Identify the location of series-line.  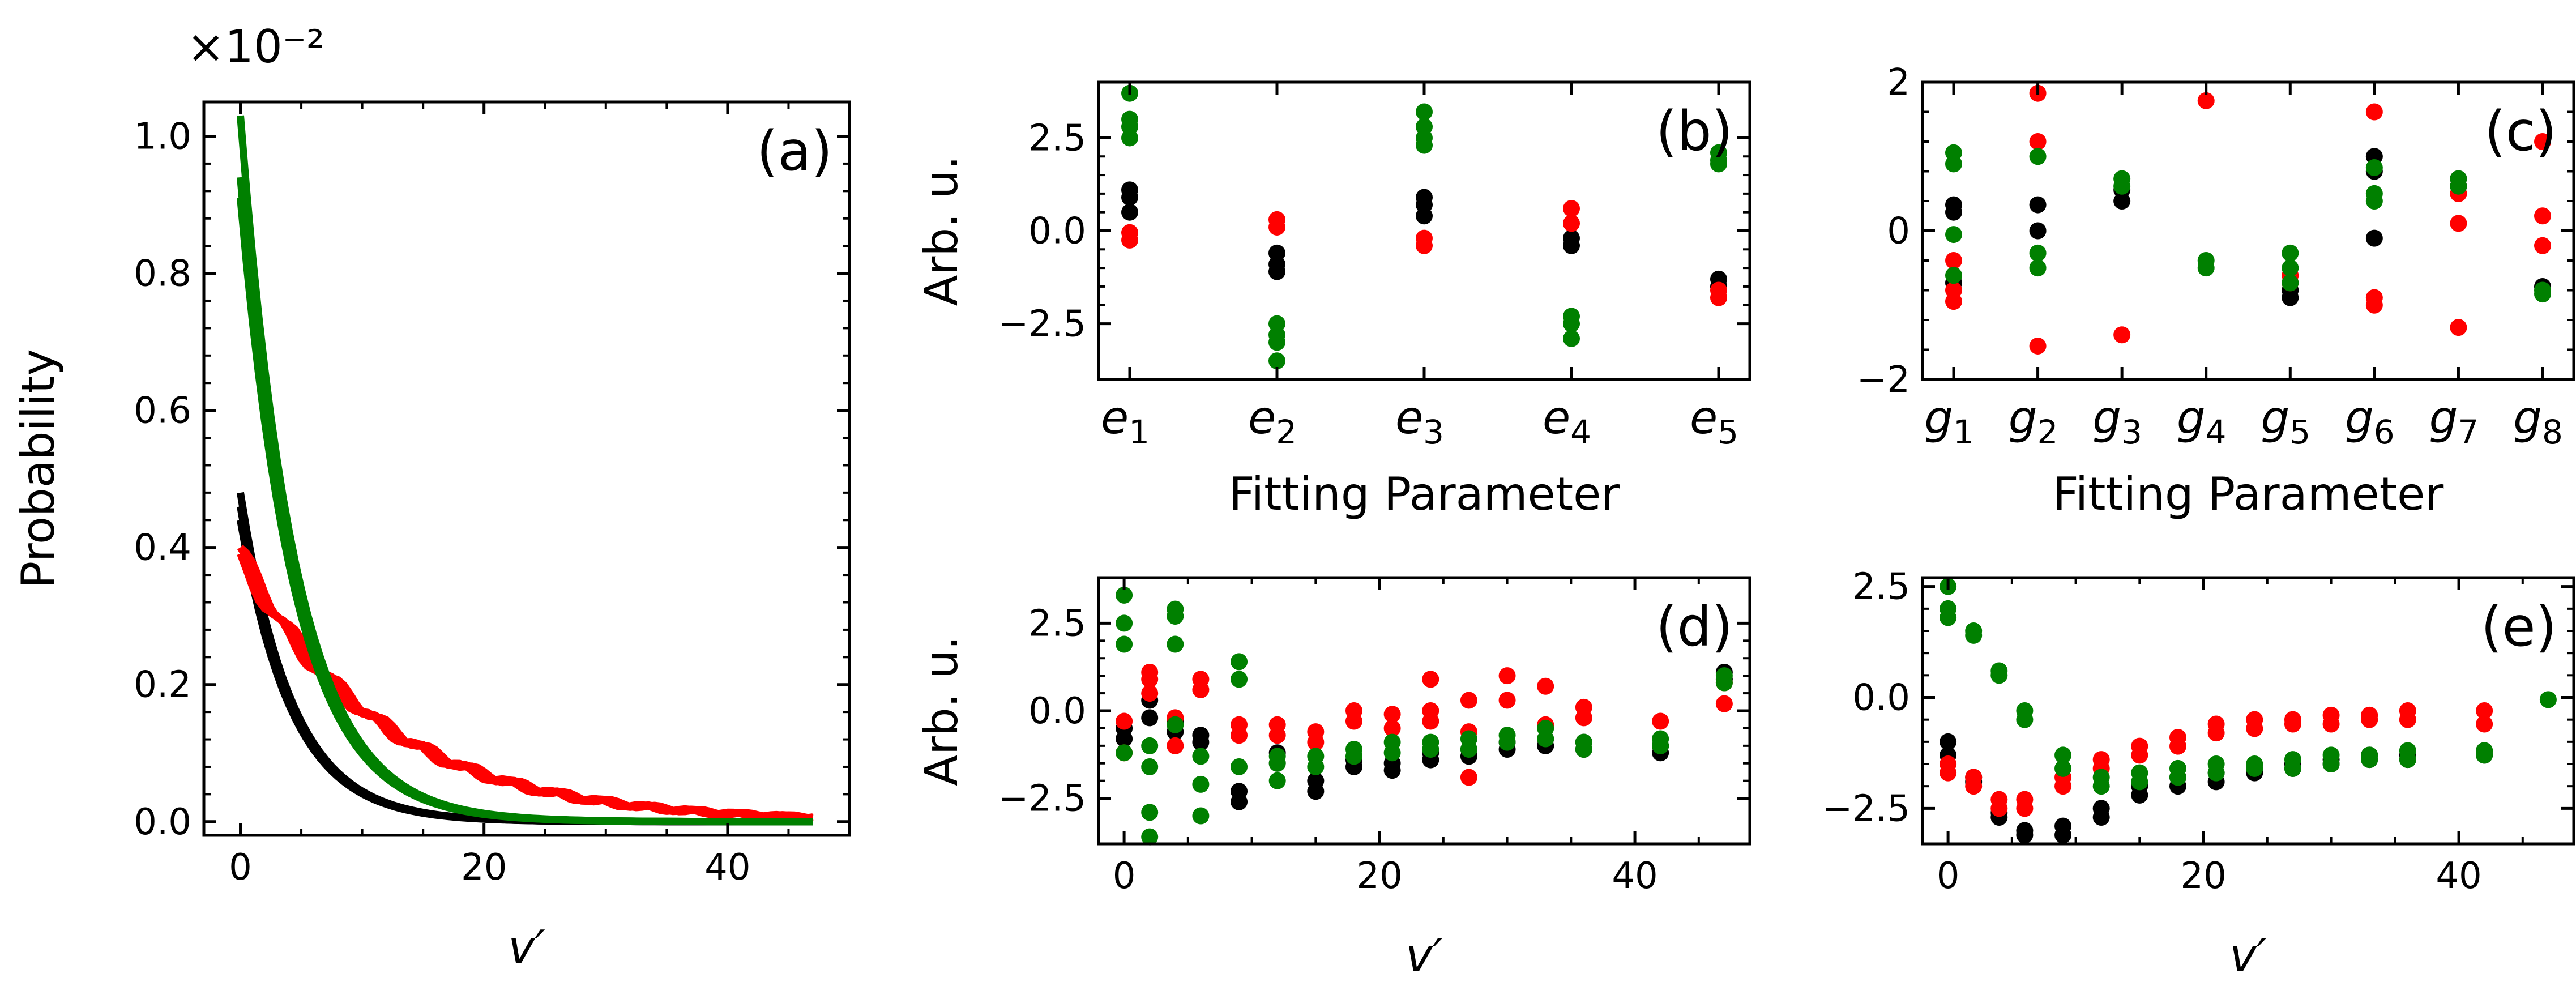
(525, 687).